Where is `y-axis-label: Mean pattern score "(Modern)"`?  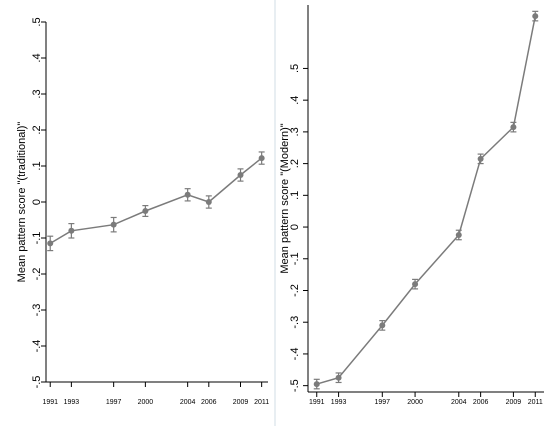
y-axis-label: Mean pattern score "(Modern)" is located at coordinates (285, 198).